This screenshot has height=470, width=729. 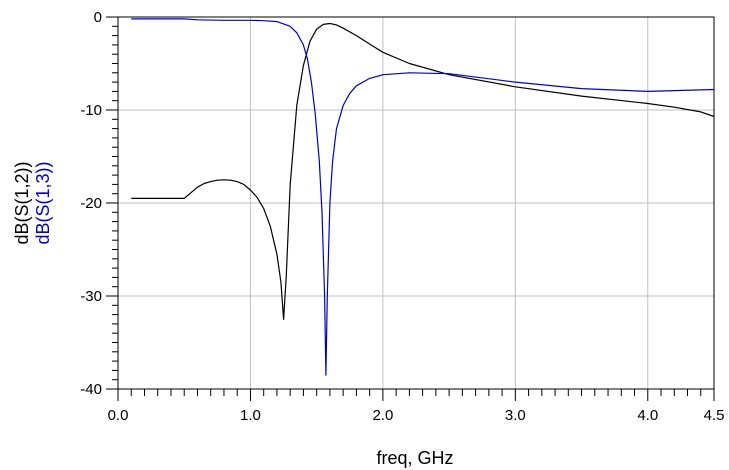 What do you see at coordinates (250, 415) in the screenshot?
I see `x-tick-label: 1.0` at bounding box center [250, 415].